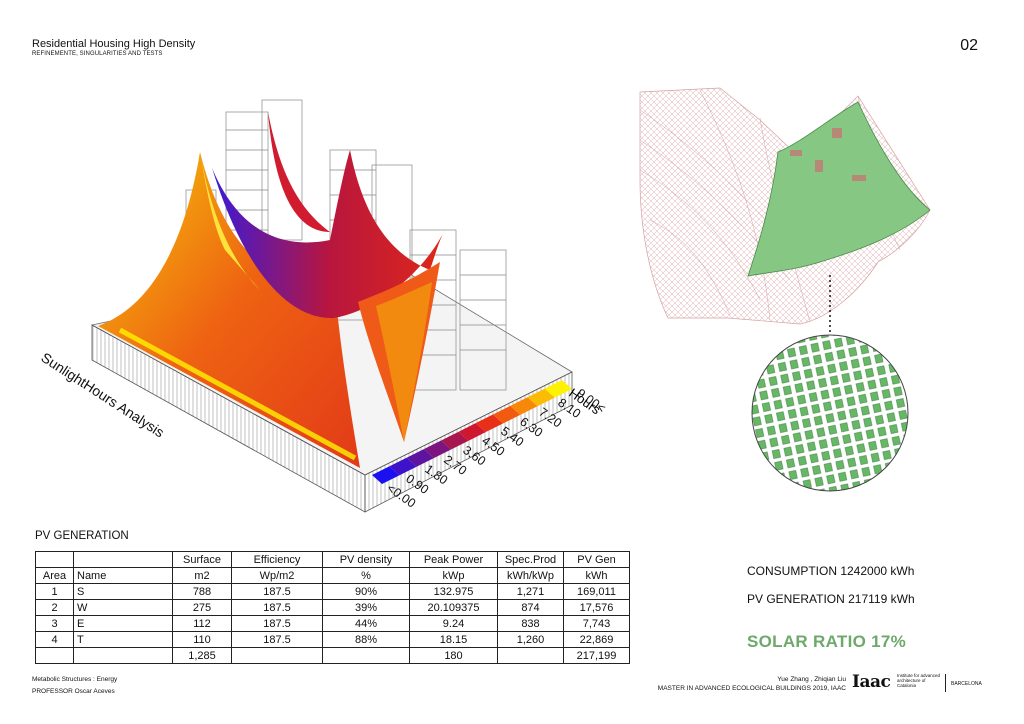 This screenshot has width=1024, height=724. Describe the element at coordinates (202, 591) in the screenshot. I see `table-cell: 788` at that location.